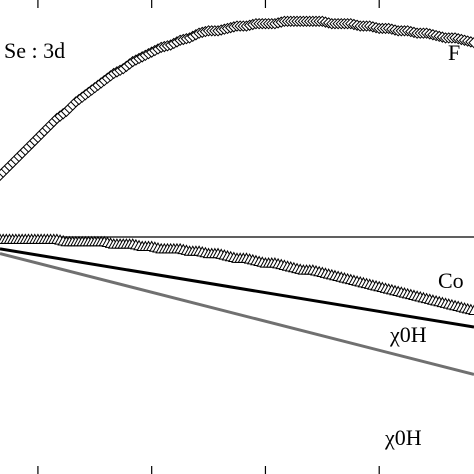 This screenshot has height=474, width=474. Describe the element at coordinates (34, 50) in the screenshot. I see `corner-annotation: Se : 3d` at that location.